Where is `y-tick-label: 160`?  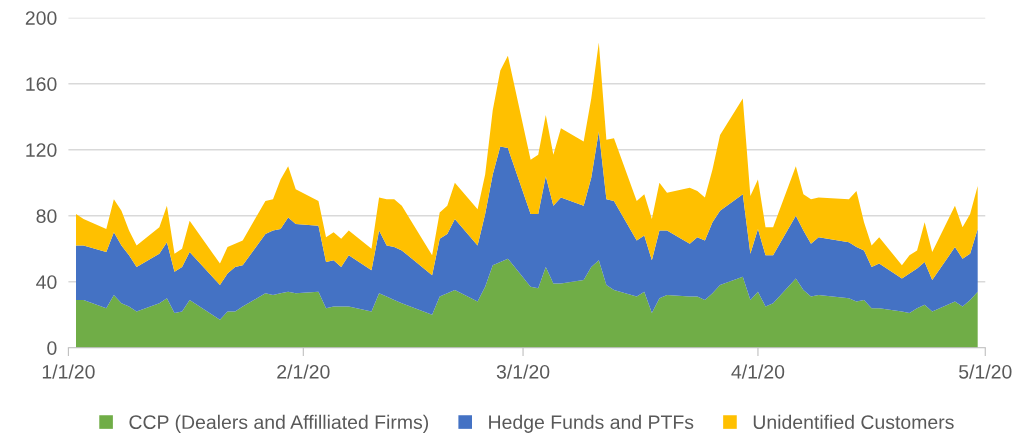
y-tick-label: 160 is located at coordinates (41, 84).